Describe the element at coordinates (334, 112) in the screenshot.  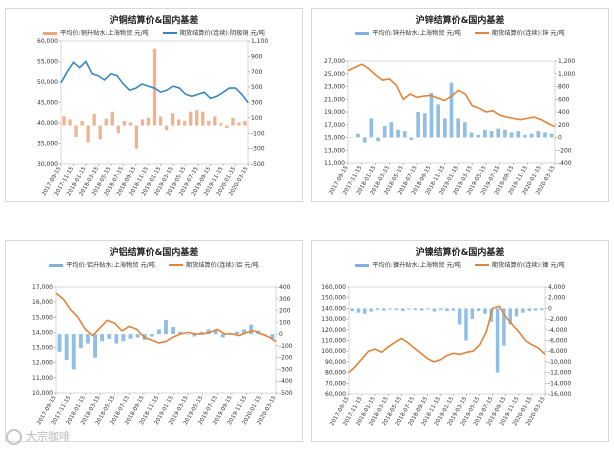
I see `y-left-tick-label: 19,000` at that location.